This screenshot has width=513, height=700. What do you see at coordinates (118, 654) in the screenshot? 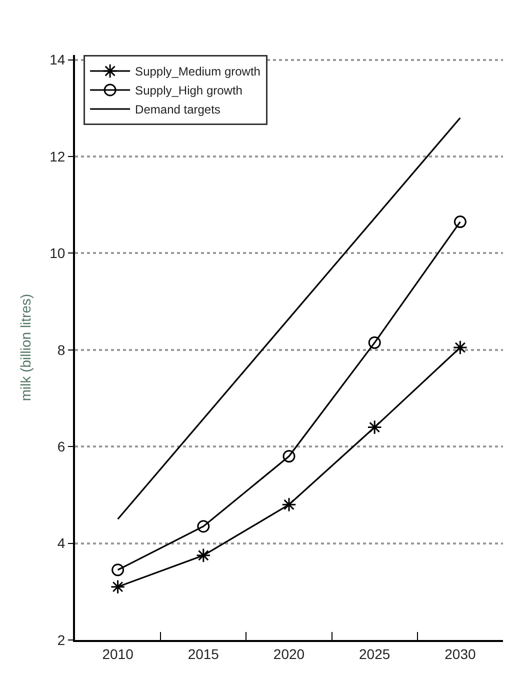
I see `x-tick-label: 2010` at bounding box center [118, 654].